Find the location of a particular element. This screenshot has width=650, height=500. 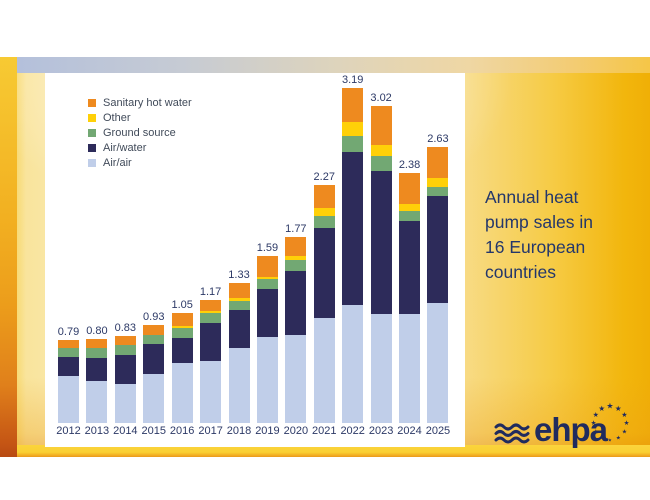

slide-title-line: 16 European is located at coordinates (535, 247).